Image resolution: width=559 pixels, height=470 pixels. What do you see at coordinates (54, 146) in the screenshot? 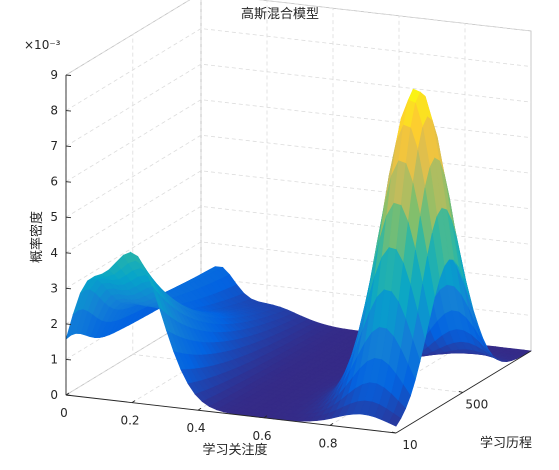
I see `z-tick-label: 7` at bounding box center [54, 146].